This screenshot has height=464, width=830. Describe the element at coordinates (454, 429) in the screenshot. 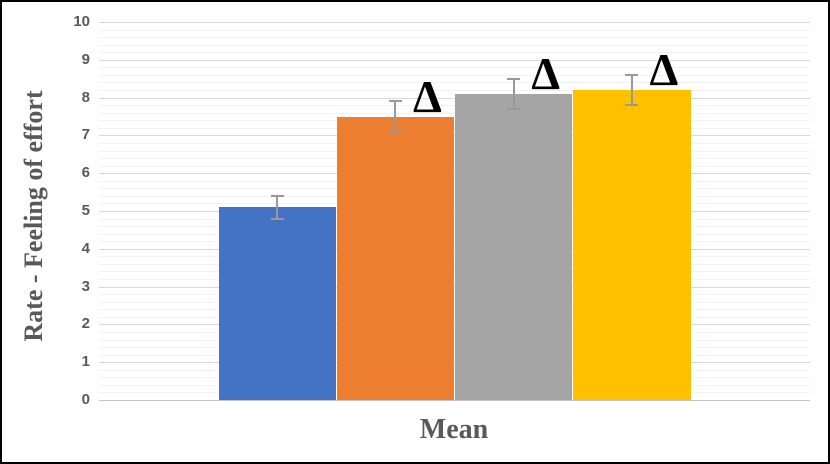

I see `x-axis-title: Mean` at that location.